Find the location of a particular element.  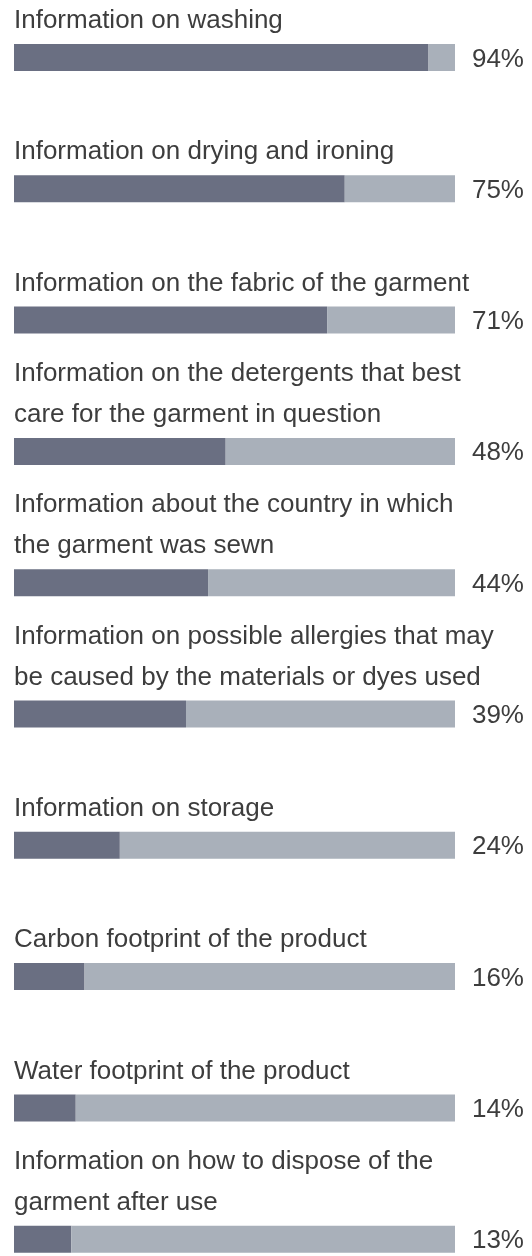

y-tick-label: Information on how to dispose of the garment after use is located at coordinates (224, 1180).